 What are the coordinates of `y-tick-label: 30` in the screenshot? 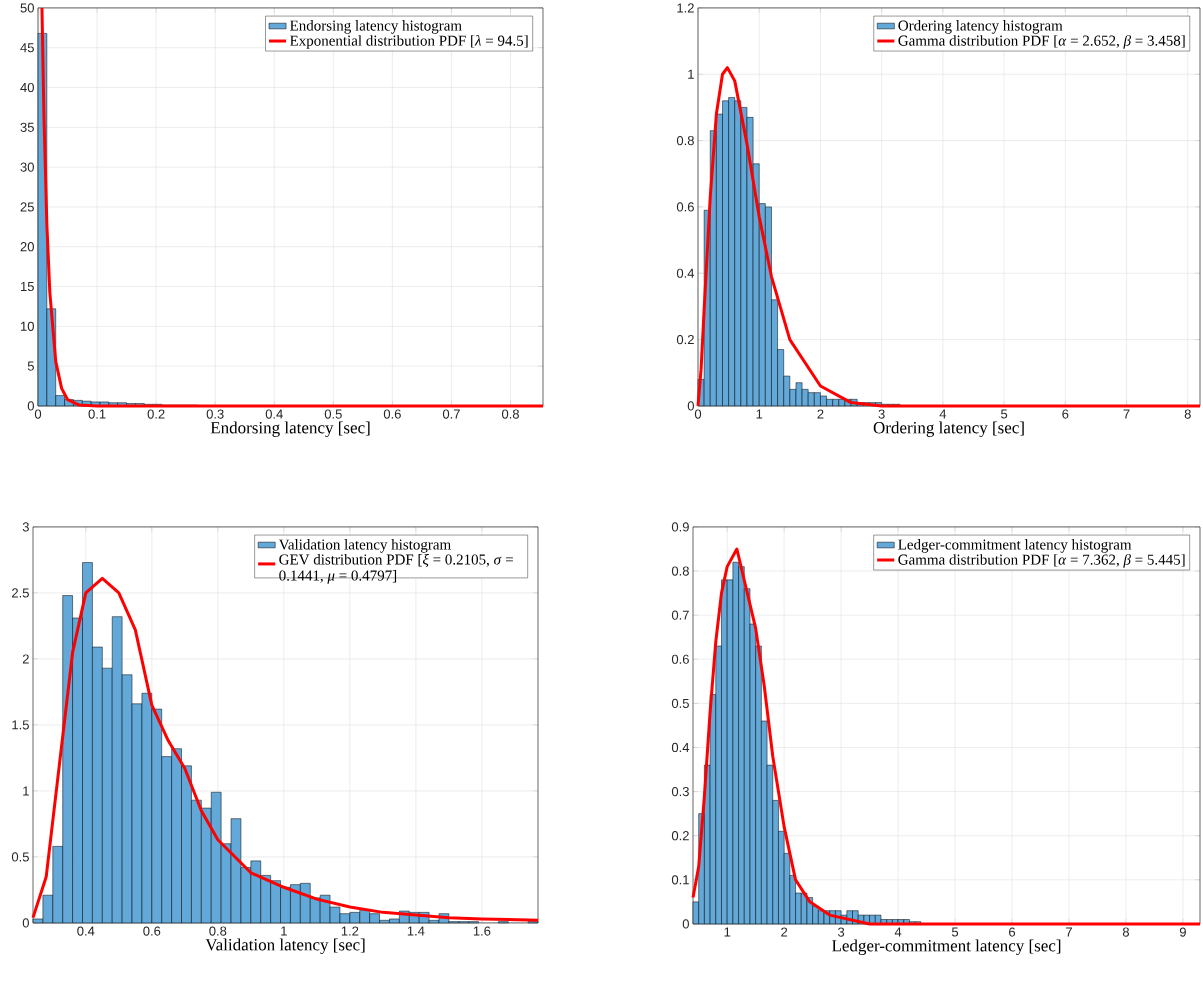 It's located at (27, 167).